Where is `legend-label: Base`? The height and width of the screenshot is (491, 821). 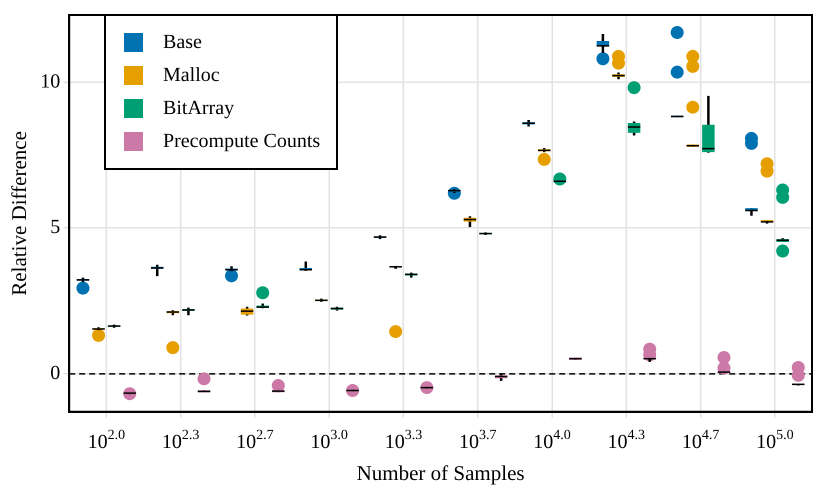
legend-label: Base is located at coordinates (182, 42).